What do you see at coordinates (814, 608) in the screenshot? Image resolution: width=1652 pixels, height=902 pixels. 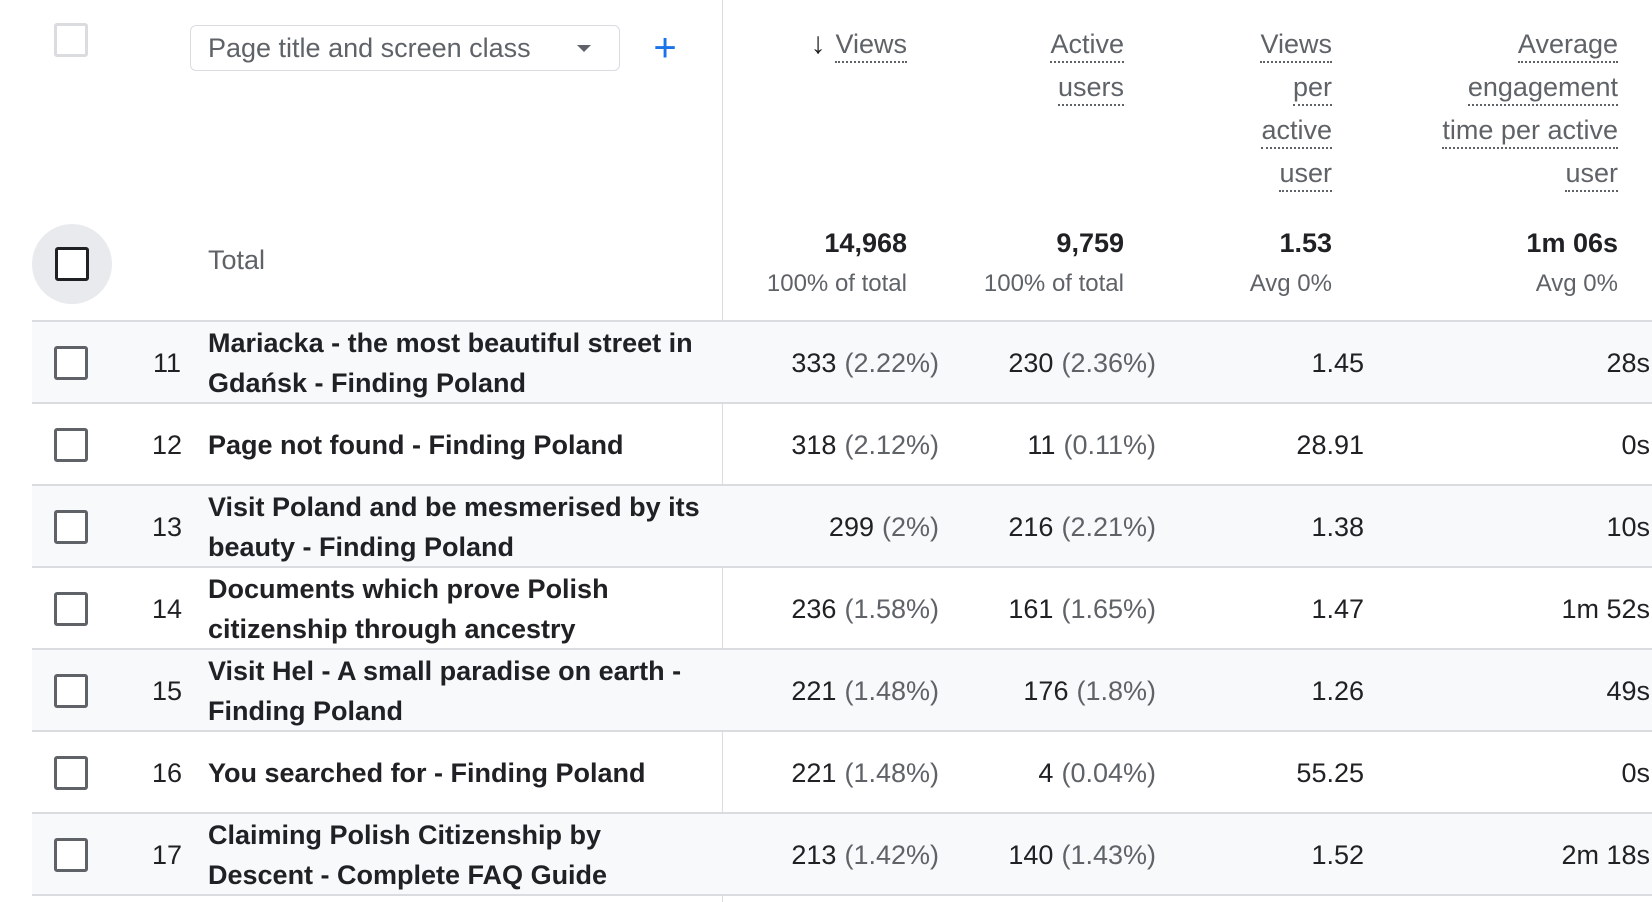 I see `cell-value: 236` at bounding box center [814, 608].